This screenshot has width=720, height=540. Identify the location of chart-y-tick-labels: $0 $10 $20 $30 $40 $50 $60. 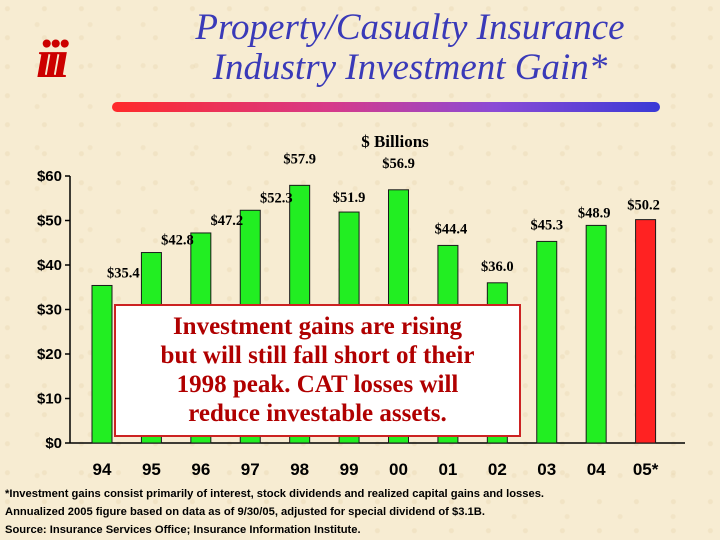
(49, 310).